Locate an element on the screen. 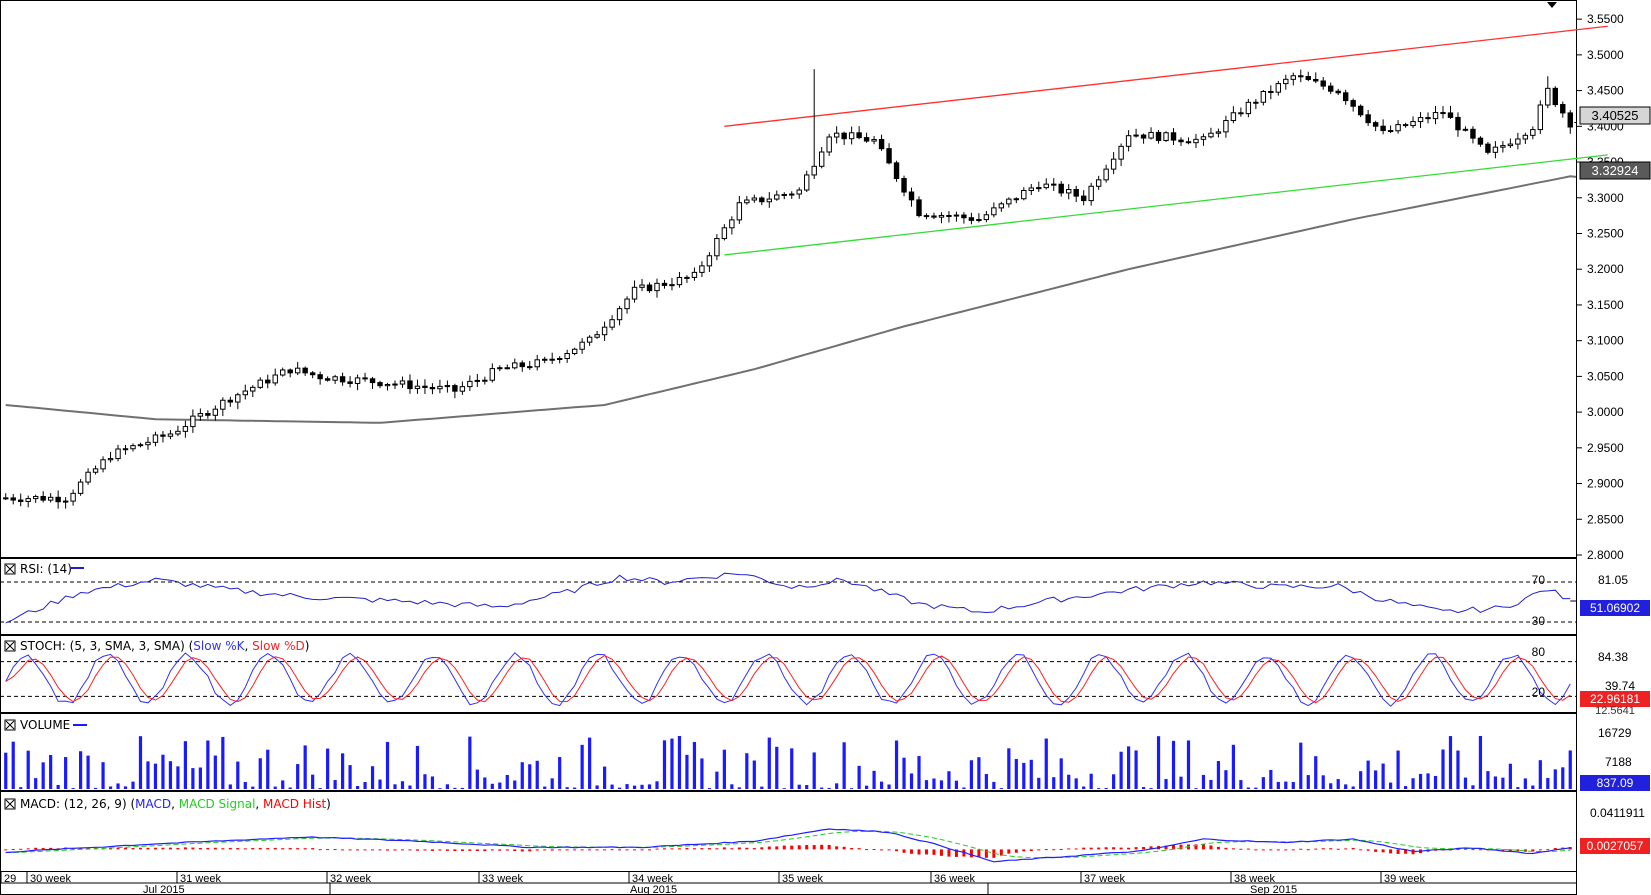 The image size is (1651, 895). price-tick-label: 2.9500 is located at coordinates (1605, 448).